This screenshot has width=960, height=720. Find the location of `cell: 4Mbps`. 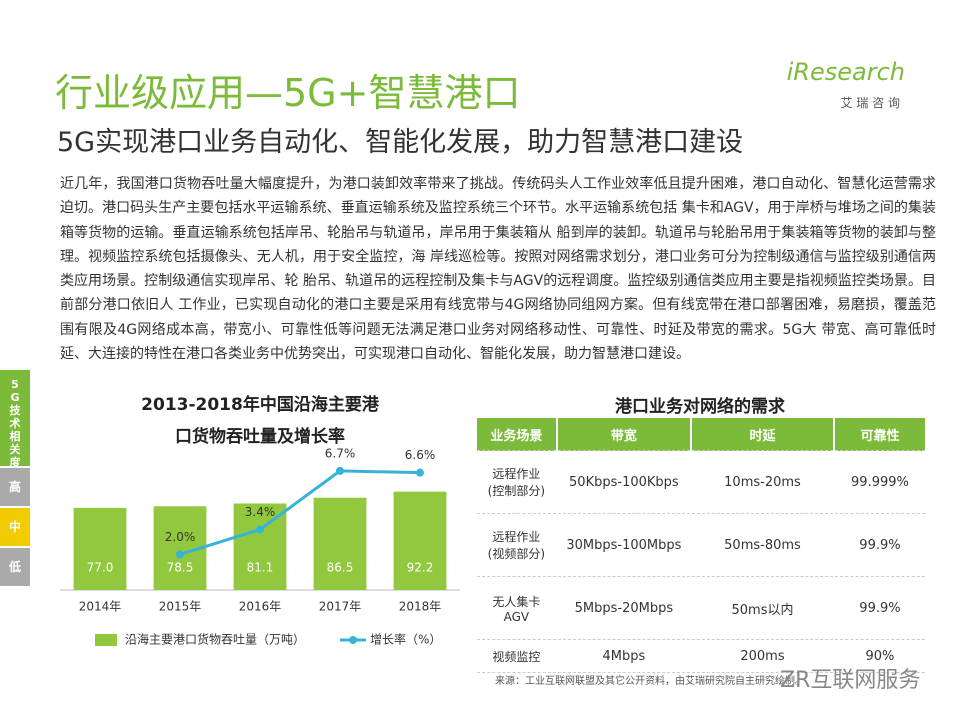

cell: 4Mbps is located at coordinates (623, 656).